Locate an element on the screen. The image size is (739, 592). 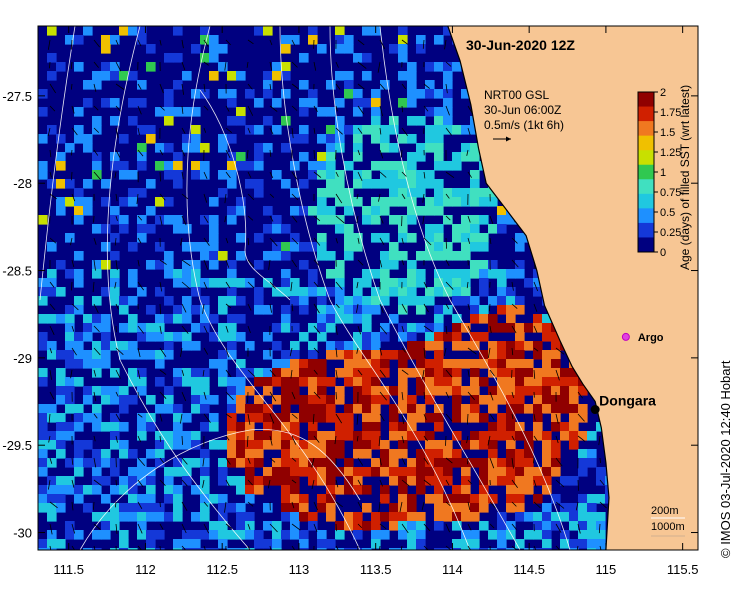
y-tick-label: -30 is located at coordinates (22, 533).